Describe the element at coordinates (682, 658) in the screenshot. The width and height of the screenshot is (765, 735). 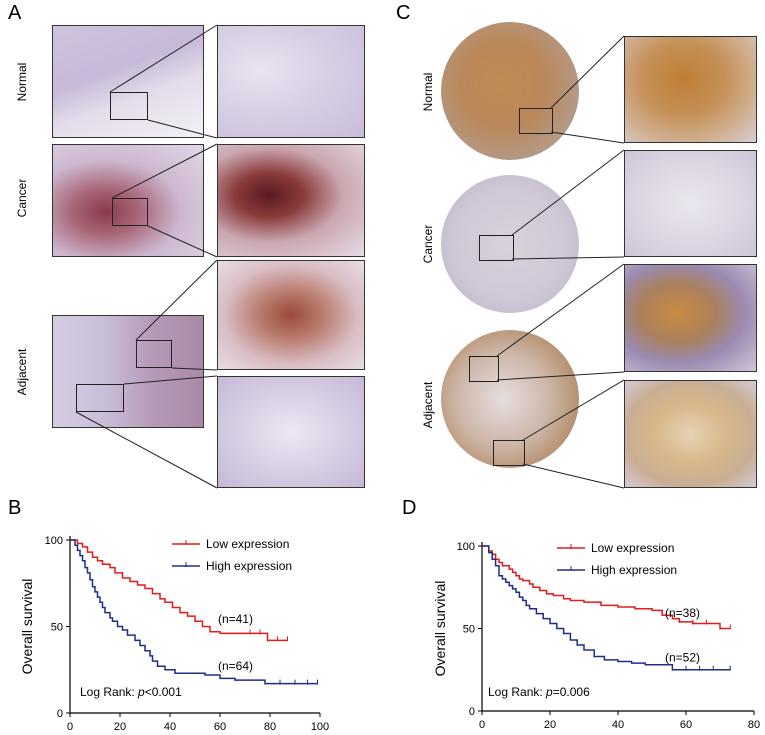
I see `series-count-label: (n=52)` at that location.